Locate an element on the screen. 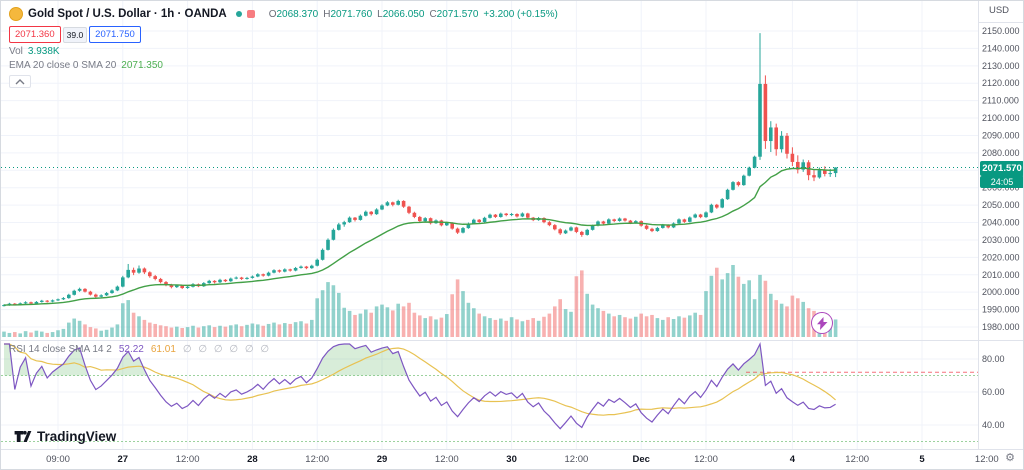 The width and height of the screenshot is (1024, 470). spread-value: 39.0 is located at coordinates (75, 34).